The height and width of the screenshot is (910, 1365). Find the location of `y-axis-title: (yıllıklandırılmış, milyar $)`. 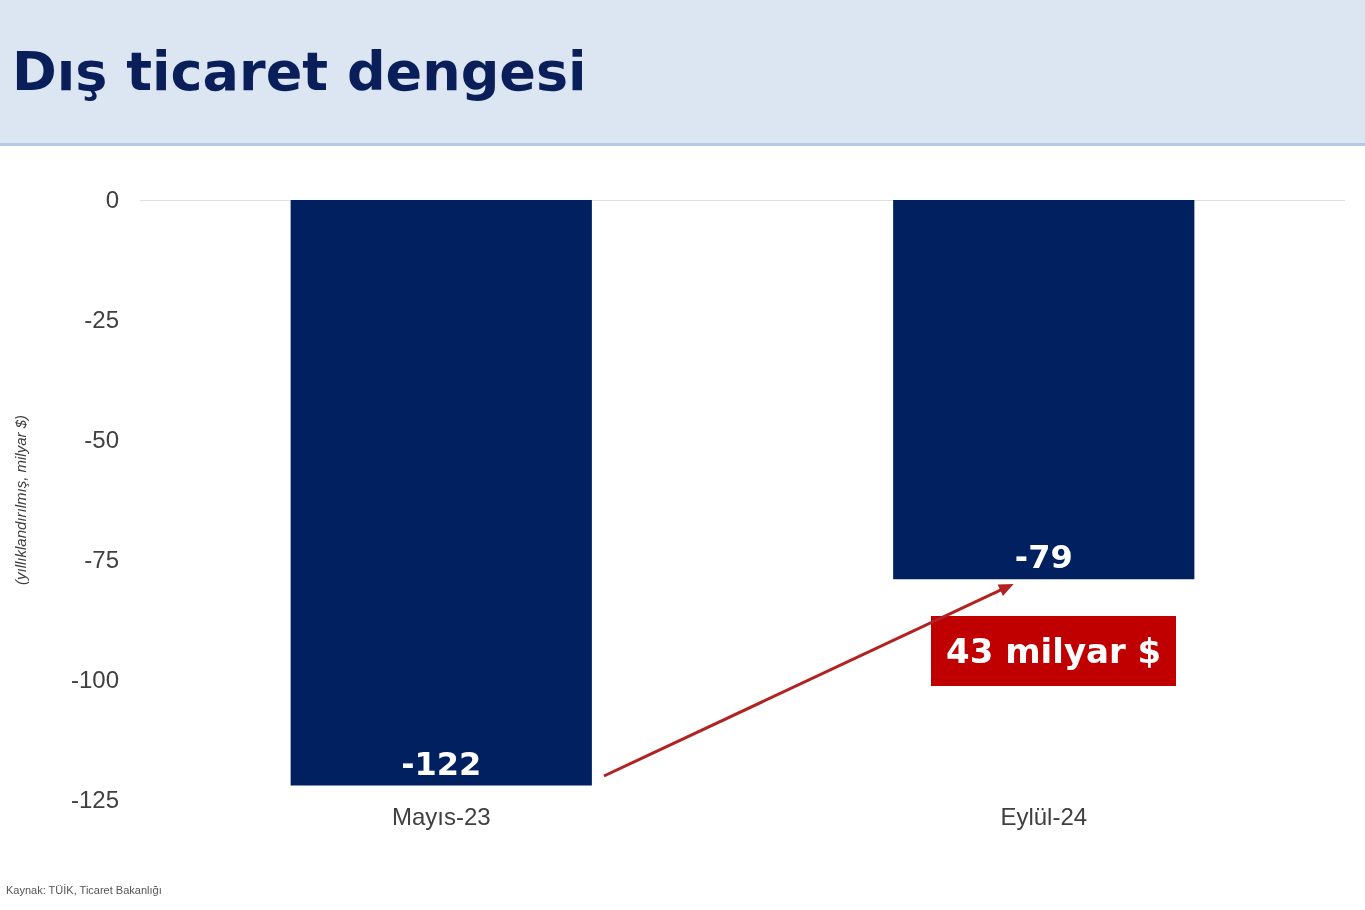

y-axis-title: (yıllıklandırılmış, milyar $) is located at coordinates (21, 500).